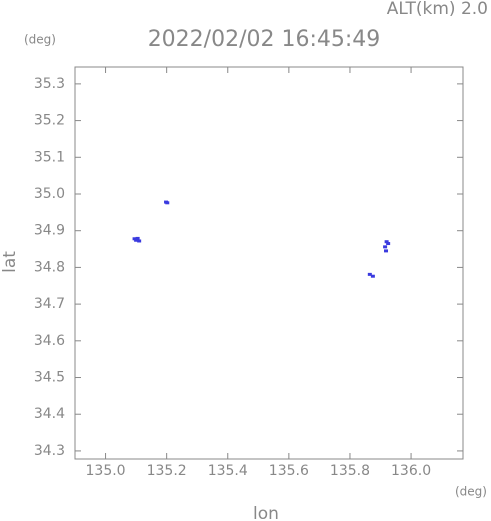  Describe the element at coordinates (49, 267) in the screenshot. I see `y-tick-label: 34.8` at that location.